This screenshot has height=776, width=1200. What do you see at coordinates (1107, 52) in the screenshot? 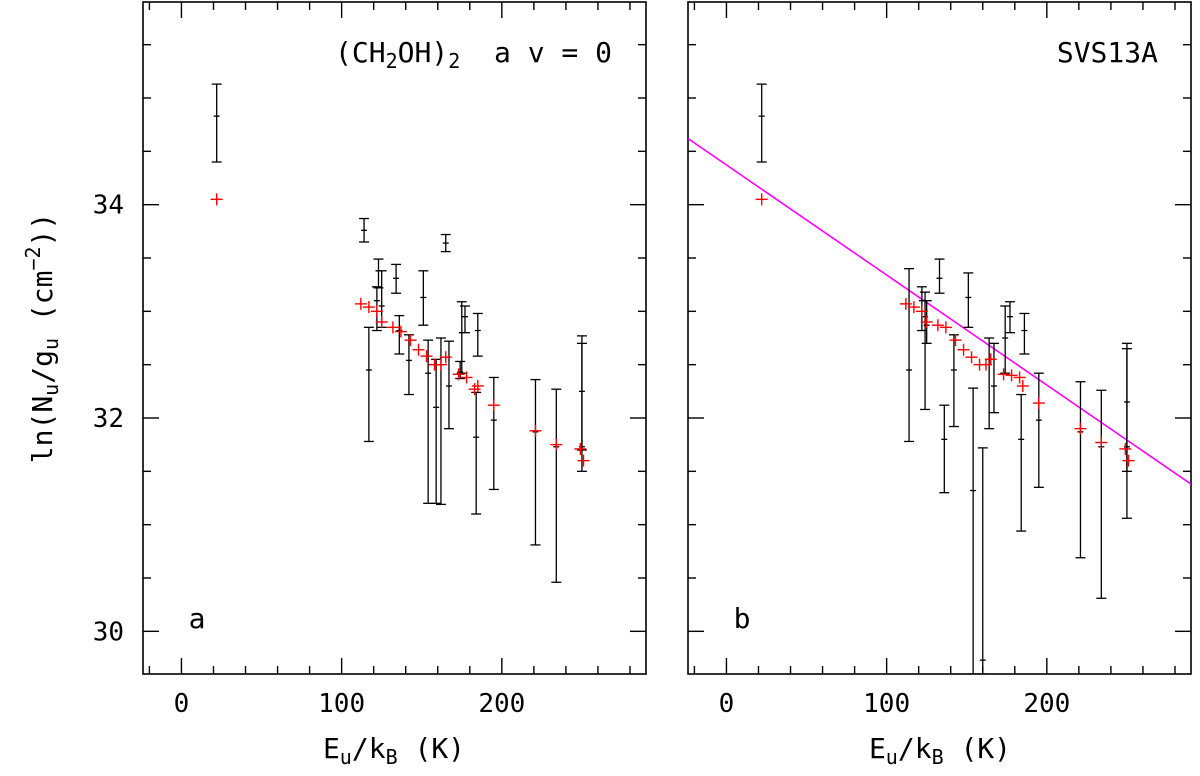
I see `panel-b-title: SVS13A` at bounding box center [1107, 52].